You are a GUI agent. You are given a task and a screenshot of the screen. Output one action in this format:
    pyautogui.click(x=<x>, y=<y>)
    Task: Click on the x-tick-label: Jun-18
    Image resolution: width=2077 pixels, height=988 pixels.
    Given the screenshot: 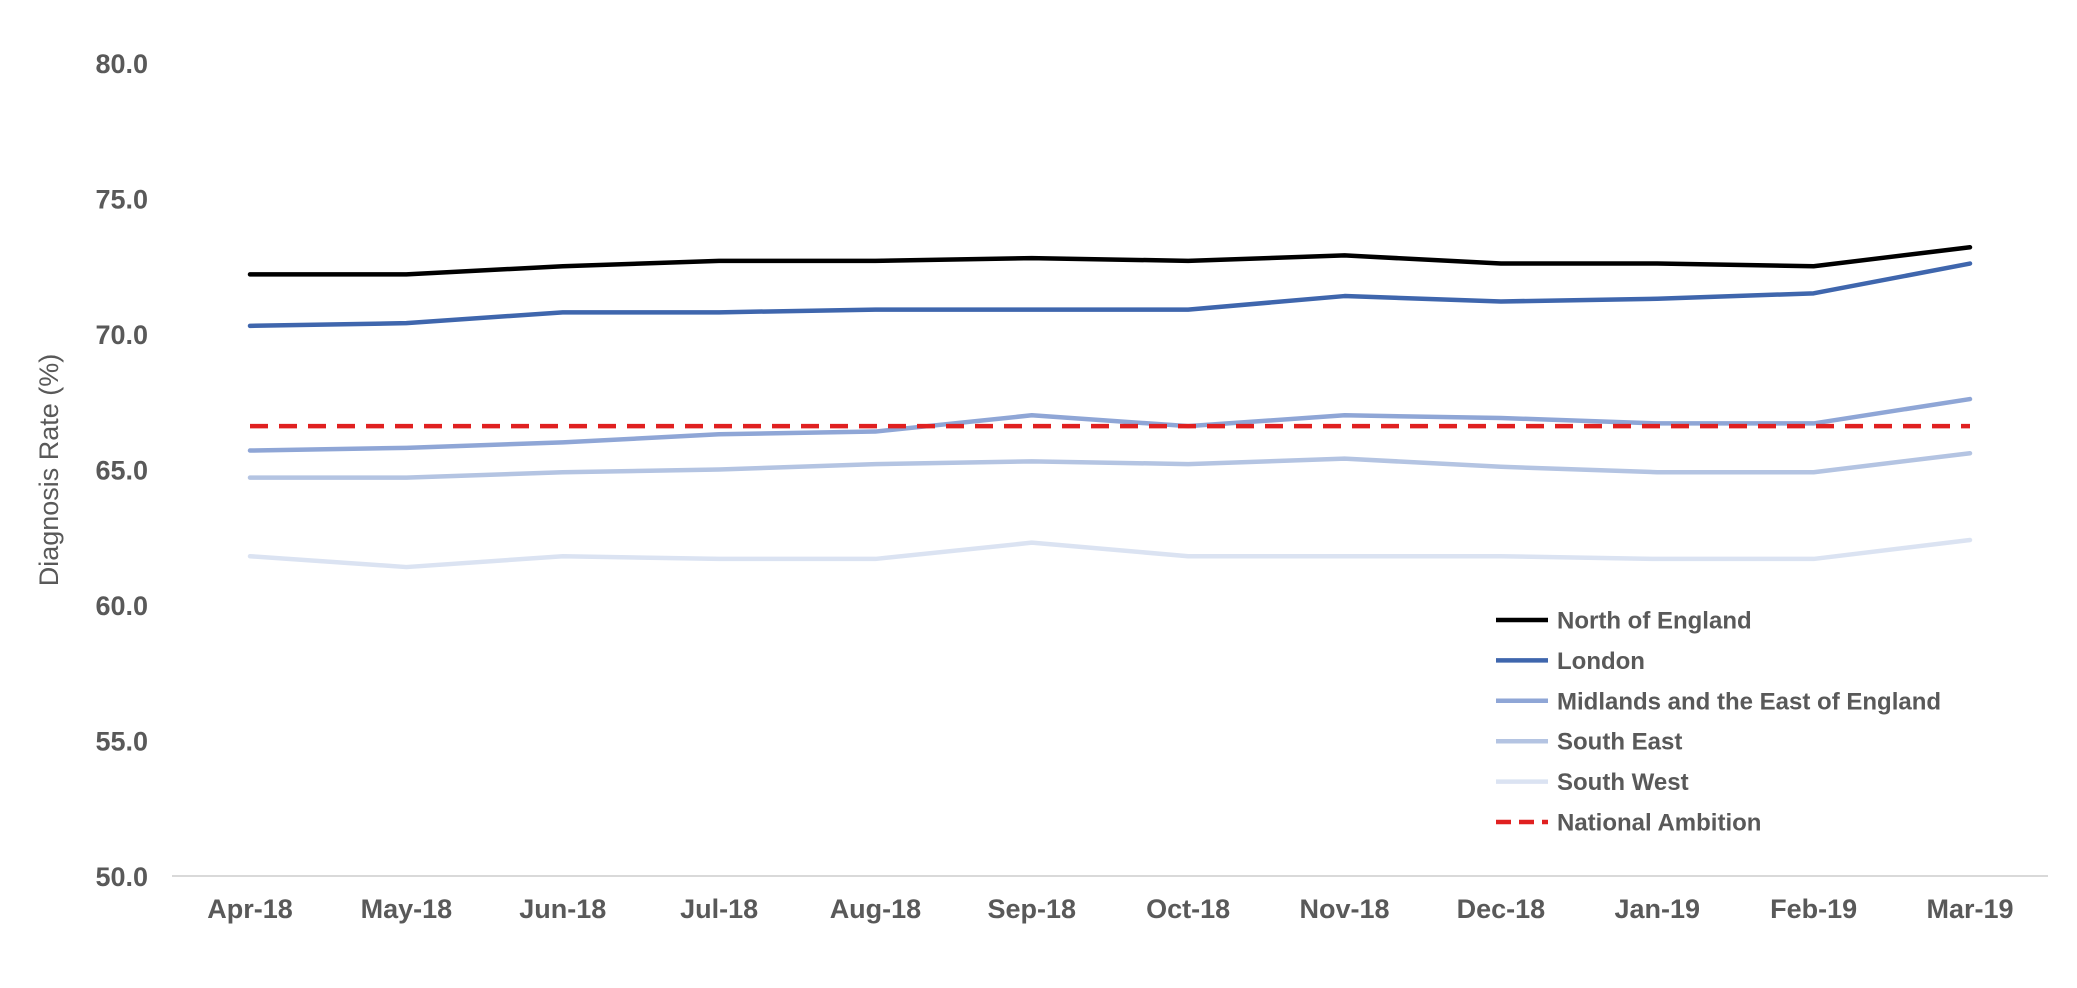 What is the action you would take?
    pyautogui.click(x=562, y=909)
    